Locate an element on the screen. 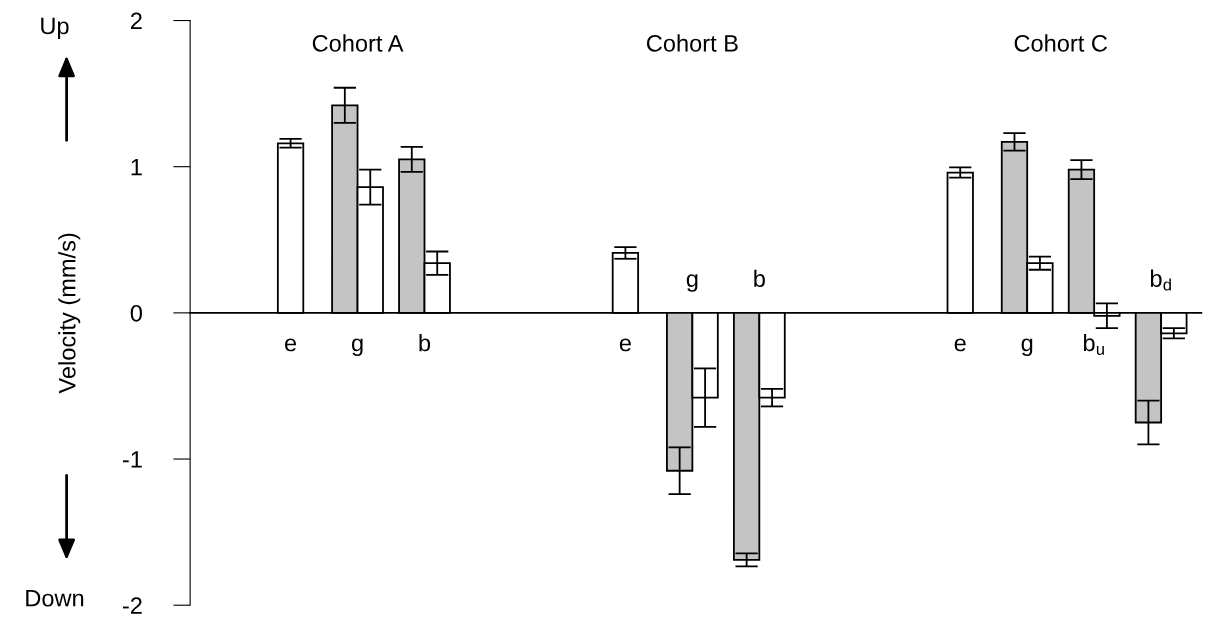 The height and width of the screenshot is (622, 1211). y-axis-title: Velocity (mm/s) is located at coordinates (69, 313).